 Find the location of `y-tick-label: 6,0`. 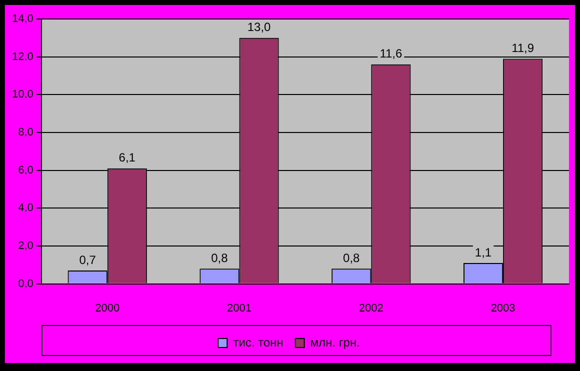

y-tick-label: 6,0 is located at coordinates (26, 170).